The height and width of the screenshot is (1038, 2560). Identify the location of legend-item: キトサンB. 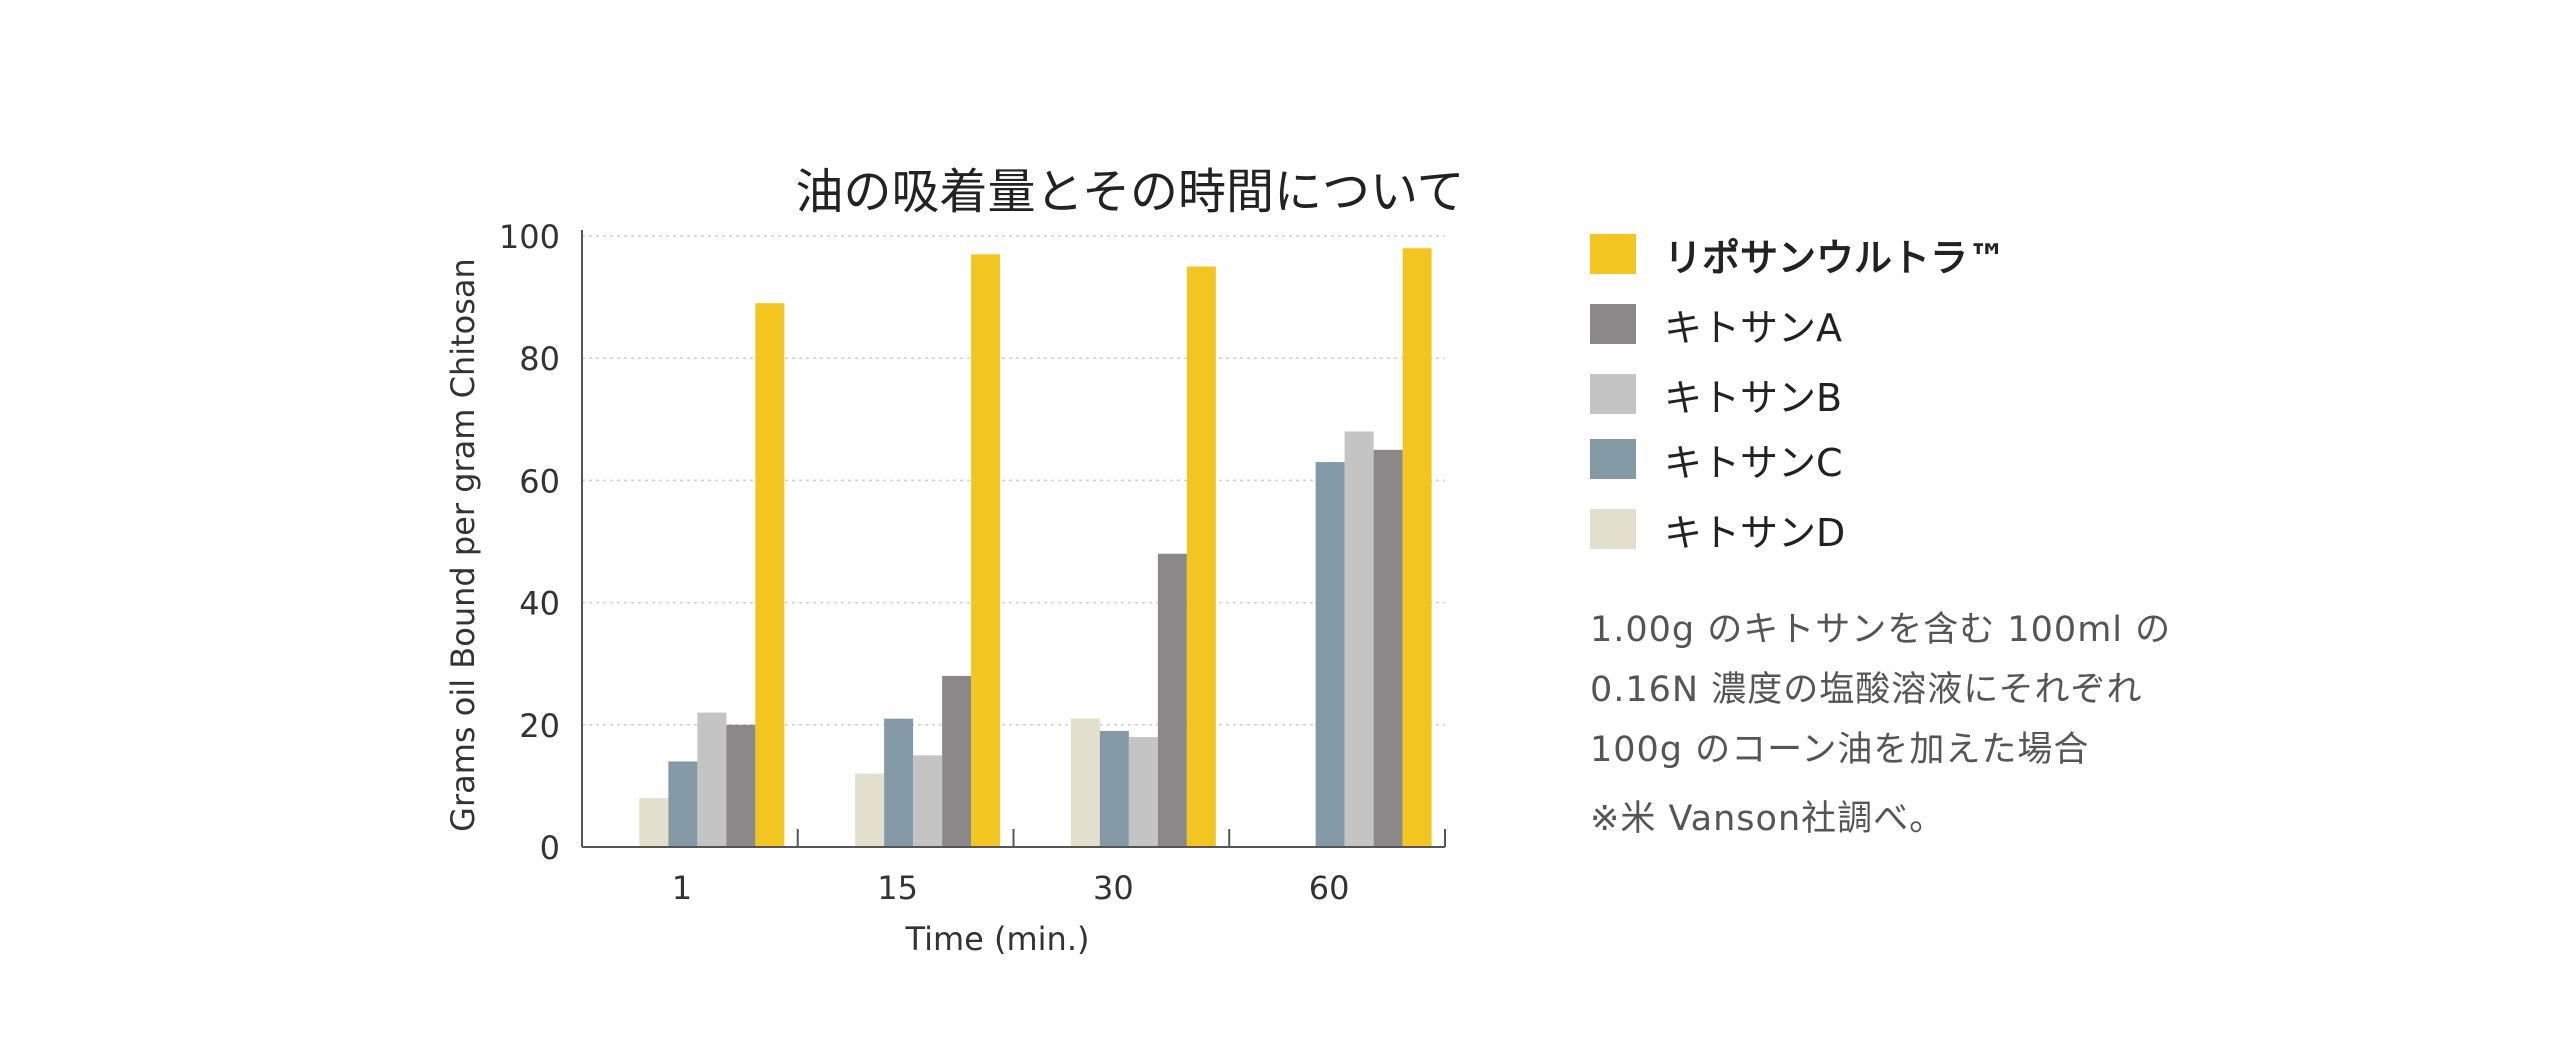
(1716, 394).